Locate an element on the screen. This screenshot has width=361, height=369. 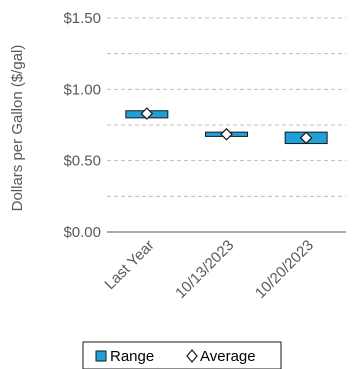
legend-box is located at coordinates (182, 355).